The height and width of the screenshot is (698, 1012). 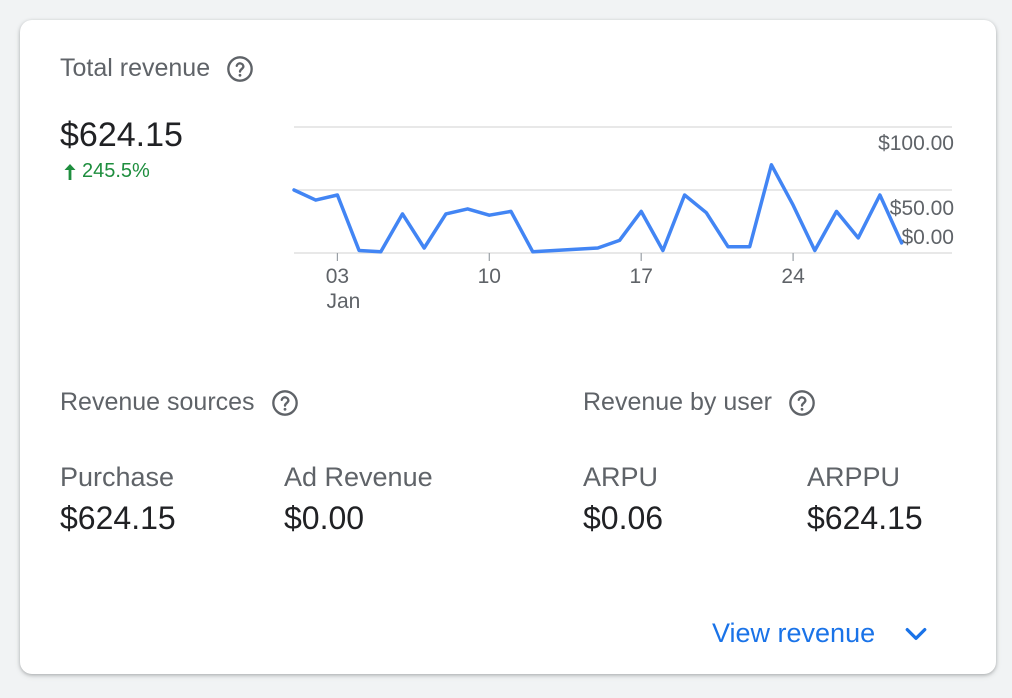 What do you see at coordinates (794, 633) in the screenshot?
I see `view-revenue-label: View revenue` at bounding box center [794, 633].